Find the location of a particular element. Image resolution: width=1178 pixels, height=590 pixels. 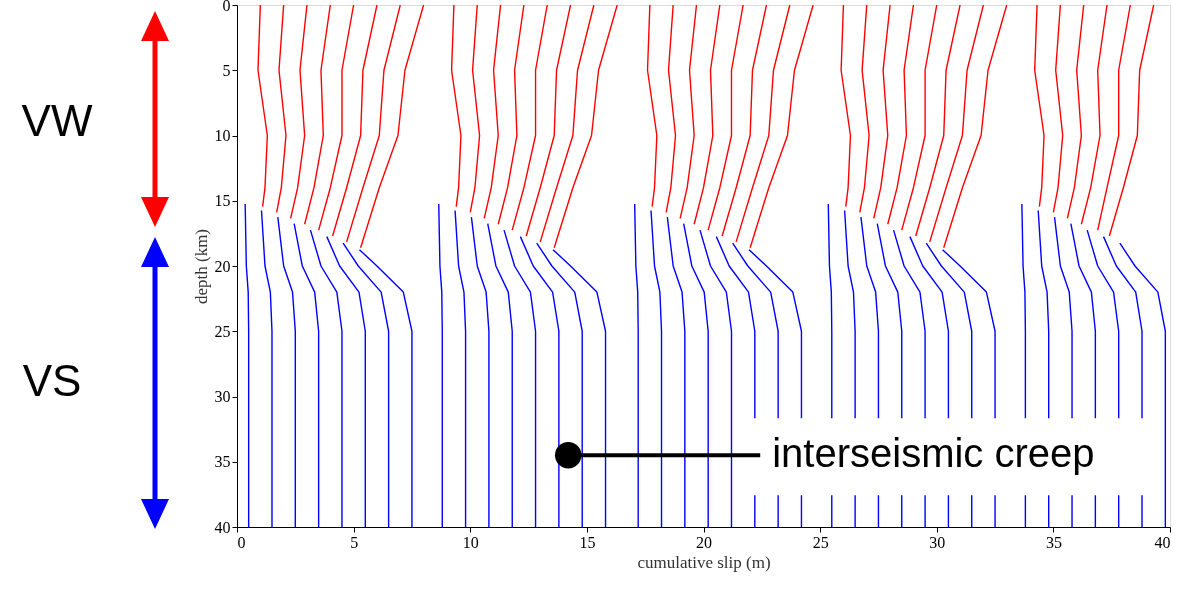

x-tick-label: 35 is located at coordinates (1053, 542).